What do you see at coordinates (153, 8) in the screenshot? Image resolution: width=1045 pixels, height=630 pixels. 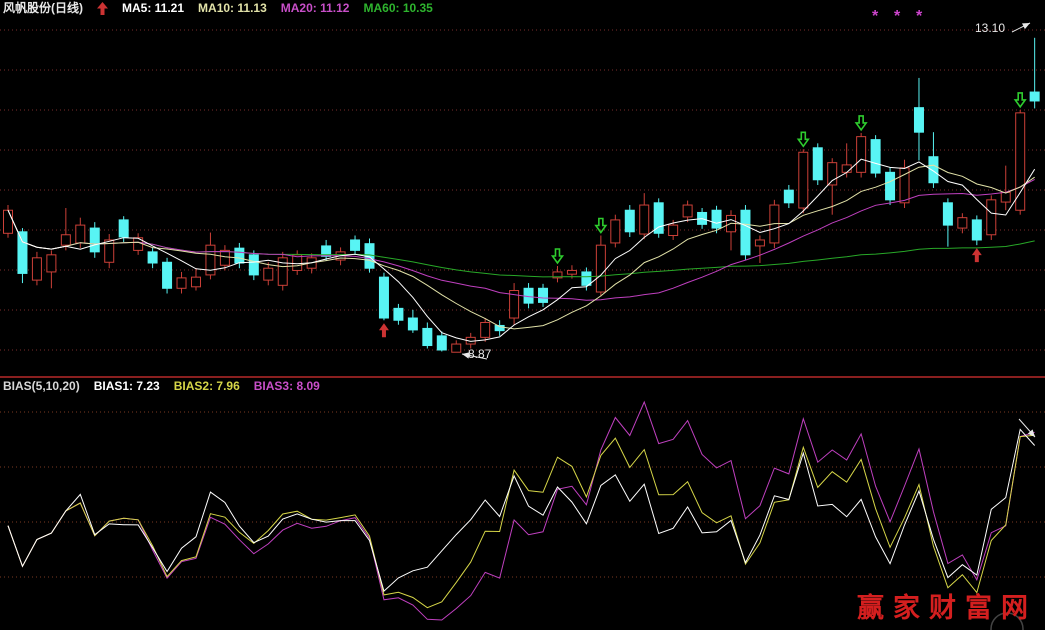 I see `ma5-value: MA5: 11.21` at bounding box center [153, 8].